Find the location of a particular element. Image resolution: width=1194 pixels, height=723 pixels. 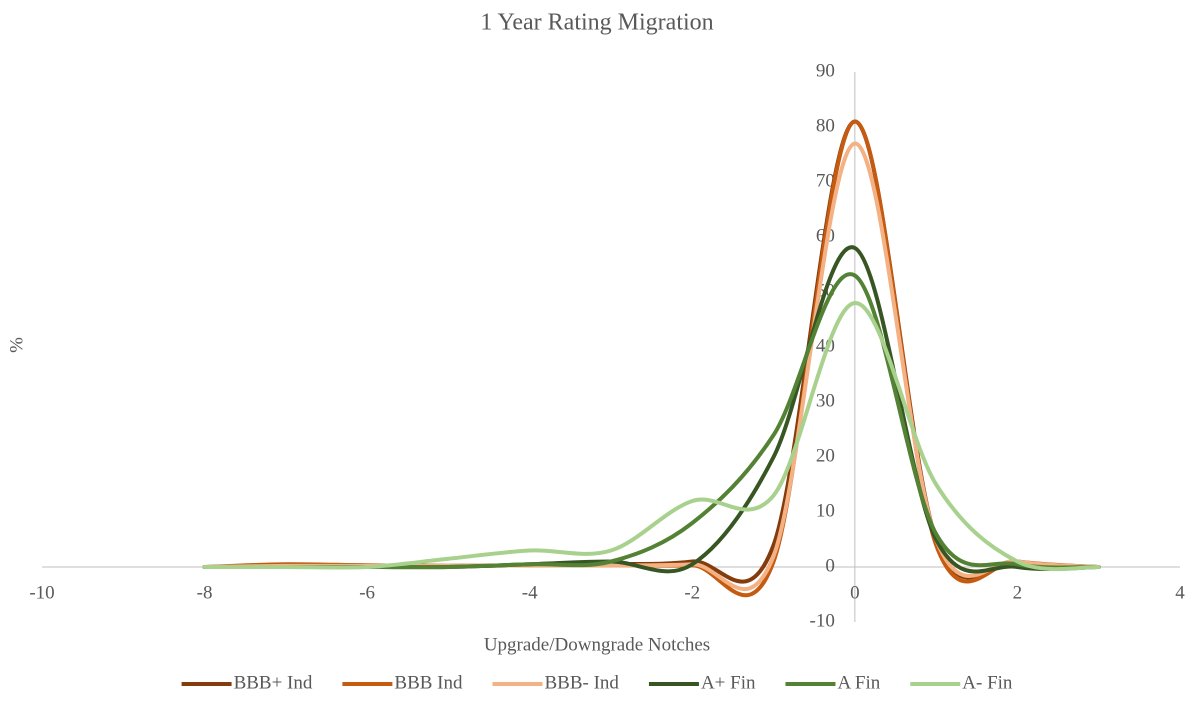

y-tick-label: 70 is located at coordinates (825, 180).